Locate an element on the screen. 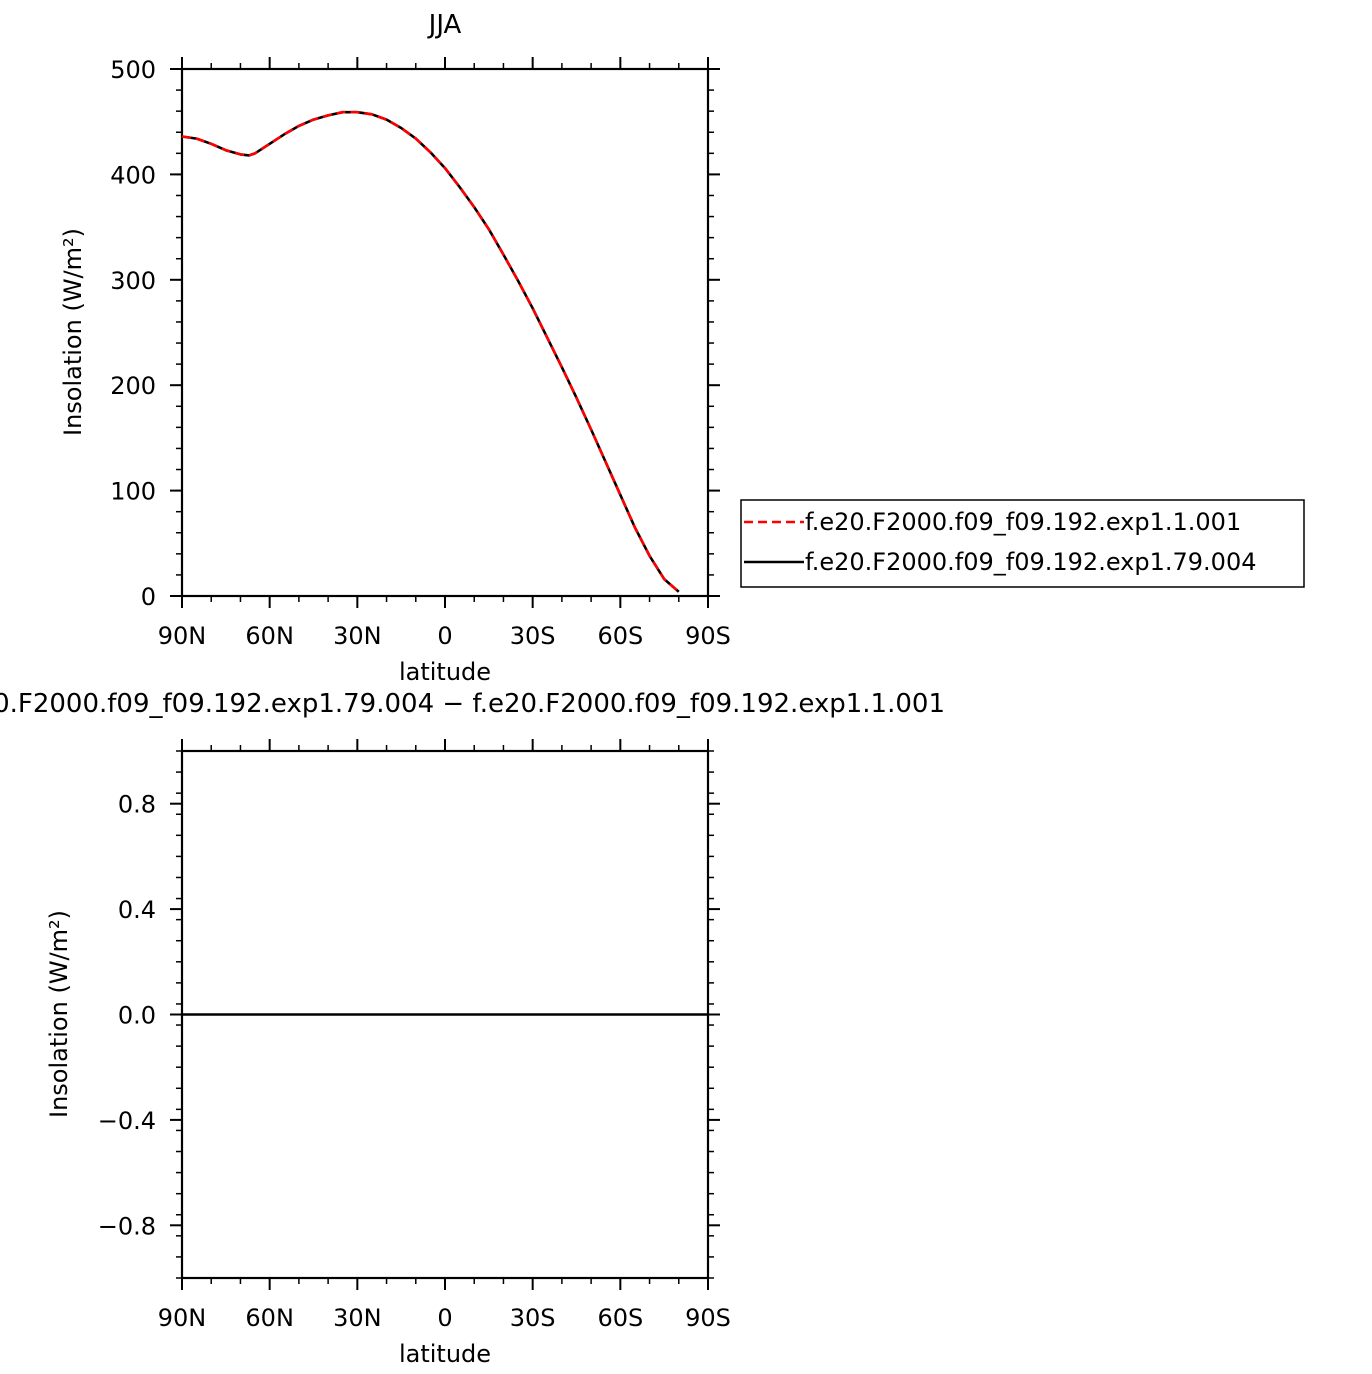 Image resolution: width=1372 pixels, height=1374 pixels. legend-box is located at coordinates (1022, 543).